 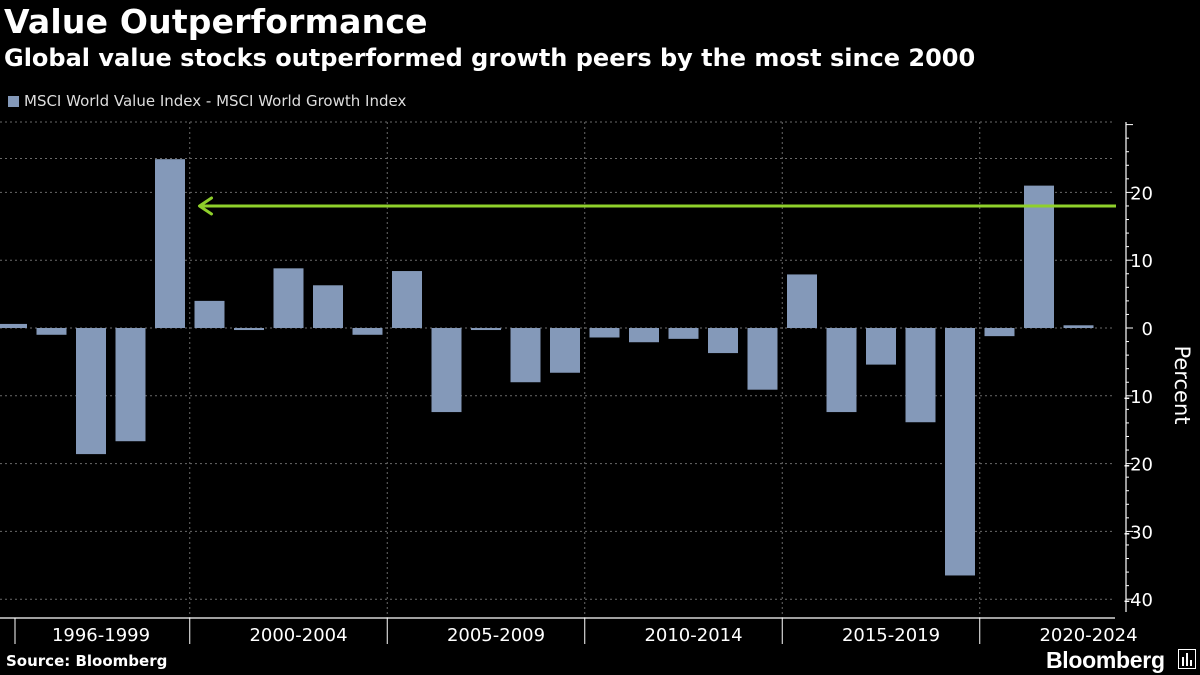 What do you see at coordinates (1147, 329) in the screenshot?
I see `y-tick-label: 0` at bounding box center [1147, 329].